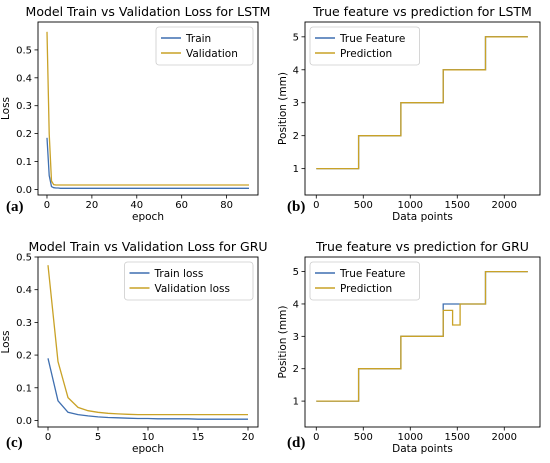 The height and width of the screenshot is (463, 550). Describe the element at coordinates (296, 443) in the screenshot. I see `panel-letter-d: (d)` at that location.